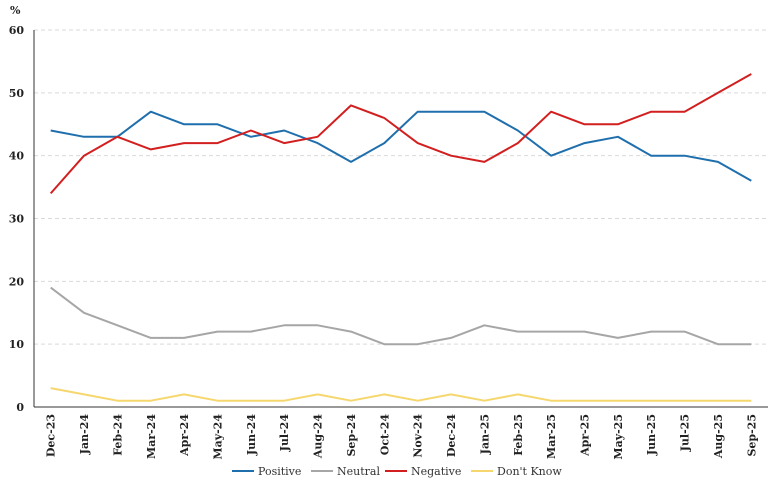  I want to click on x-tick-label: Jun-25, so click(651, 435).